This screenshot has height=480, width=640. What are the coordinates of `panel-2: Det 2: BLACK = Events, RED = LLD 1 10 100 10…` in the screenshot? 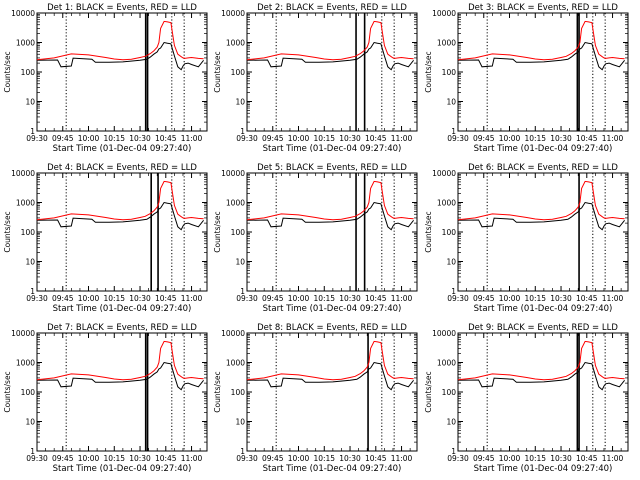 It's located at (315, 78).